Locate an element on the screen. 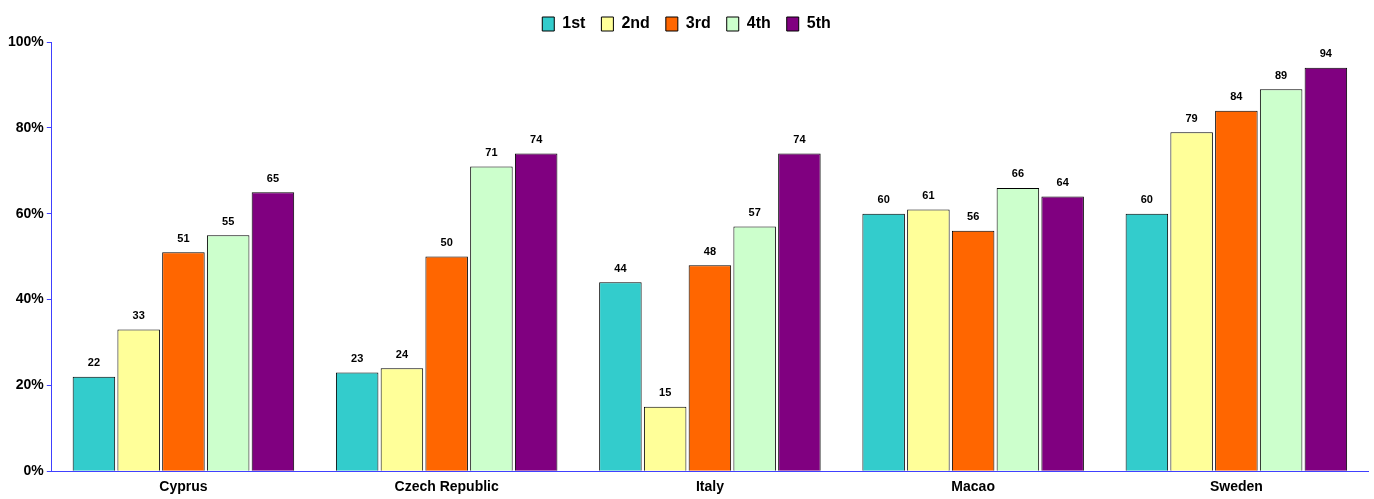 The width and height of the screenshot is (1374, 499). y-tick-label: 60% is located at coordinates (30, 212).